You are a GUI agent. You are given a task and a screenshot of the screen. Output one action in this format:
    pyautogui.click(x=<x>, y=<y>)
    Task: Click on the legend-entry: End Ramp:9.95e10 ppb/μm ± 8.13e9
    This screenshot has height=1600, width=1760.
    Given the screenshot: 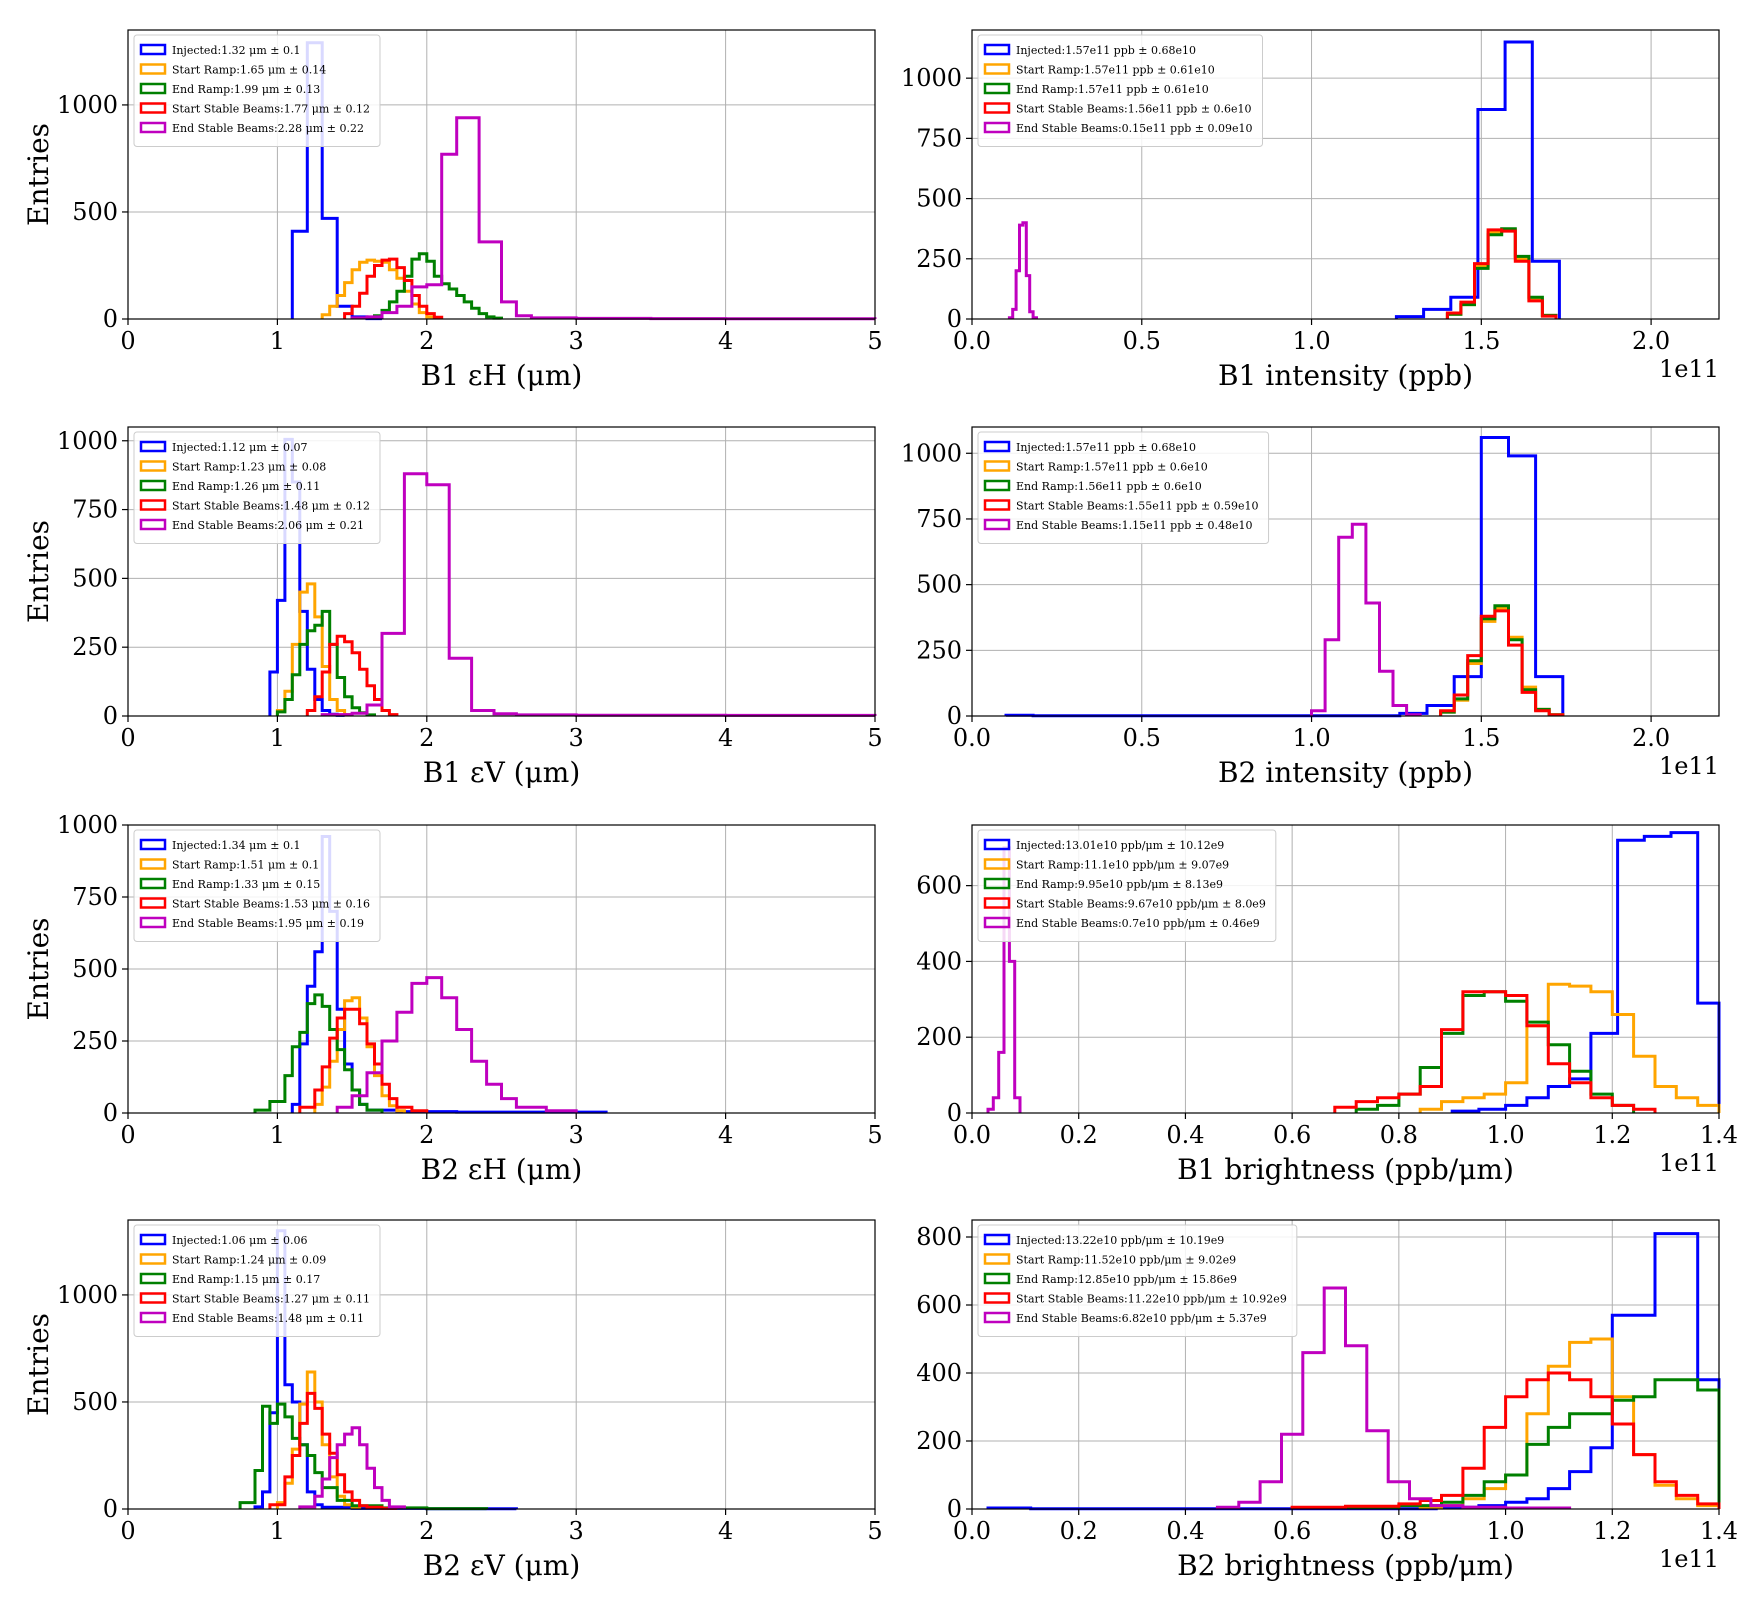 What is the action you would take?
    pyautogui.click(x=1119, y=884)
    